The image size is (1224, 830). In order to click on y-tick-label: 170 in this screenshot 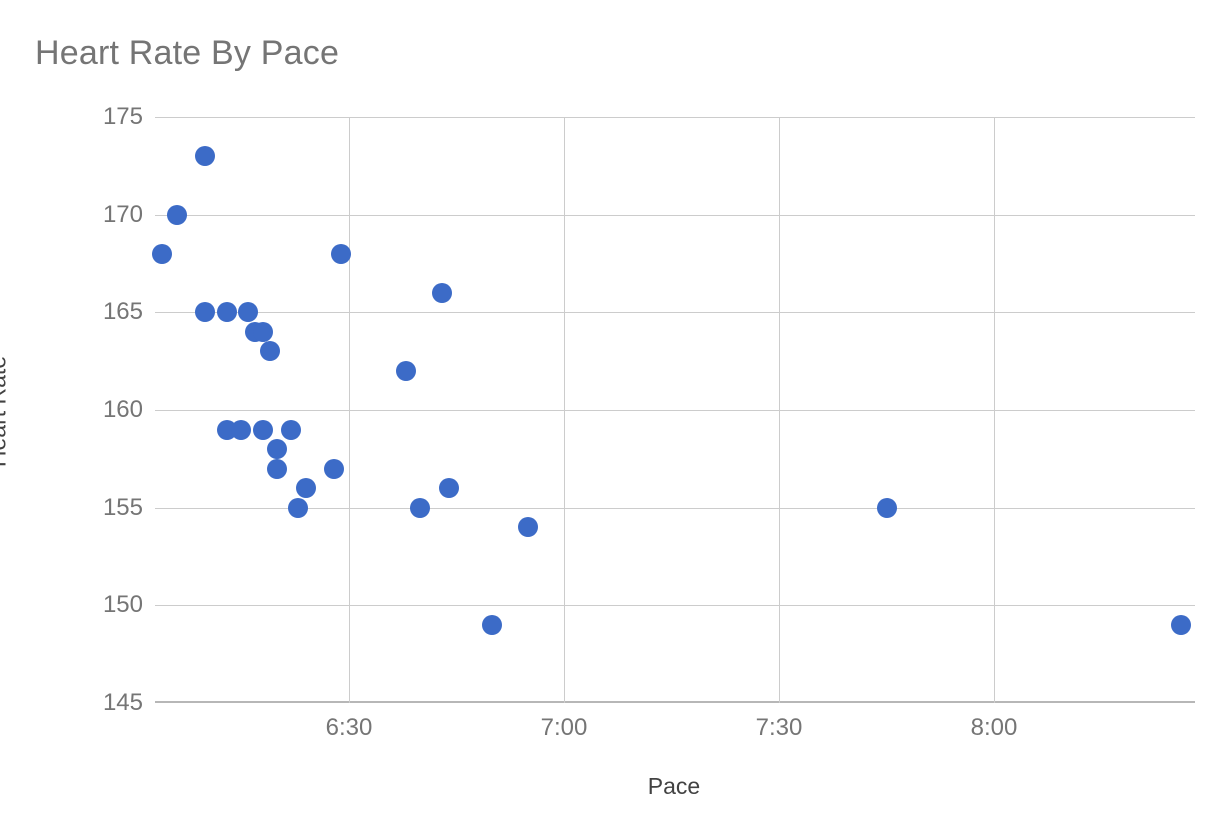, I will do `click(122, 214)`.